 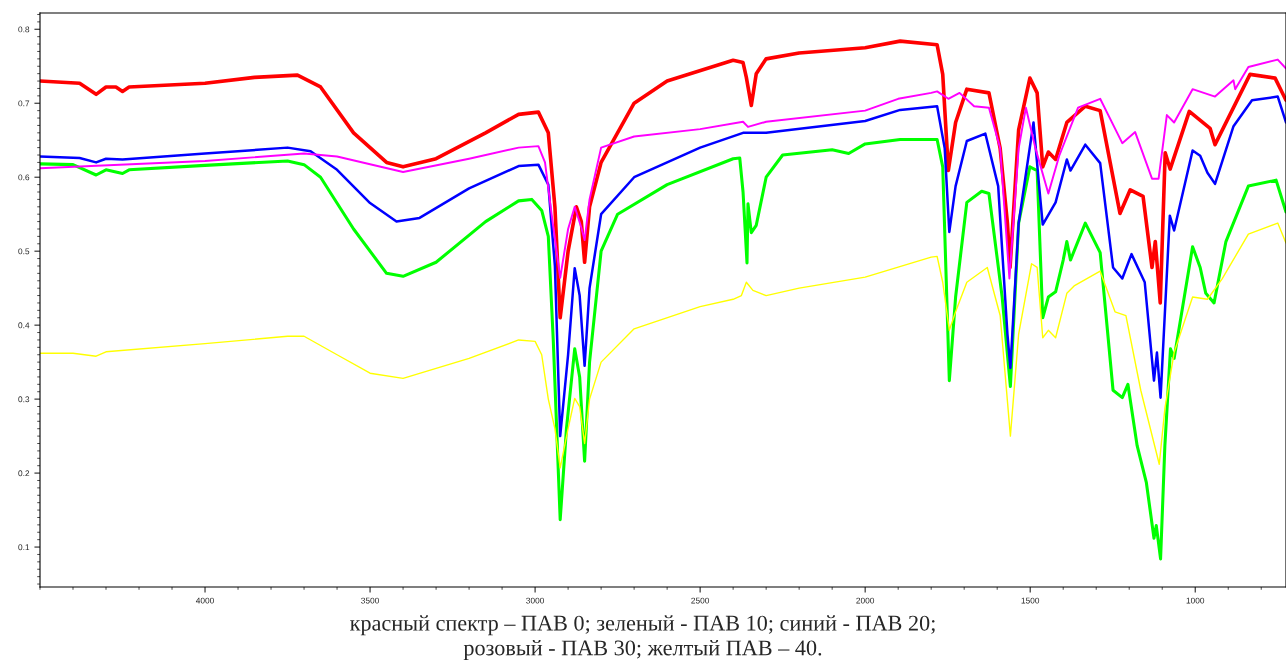 I want to click on x-tick-label: 4000, so click(x=204, y=600).